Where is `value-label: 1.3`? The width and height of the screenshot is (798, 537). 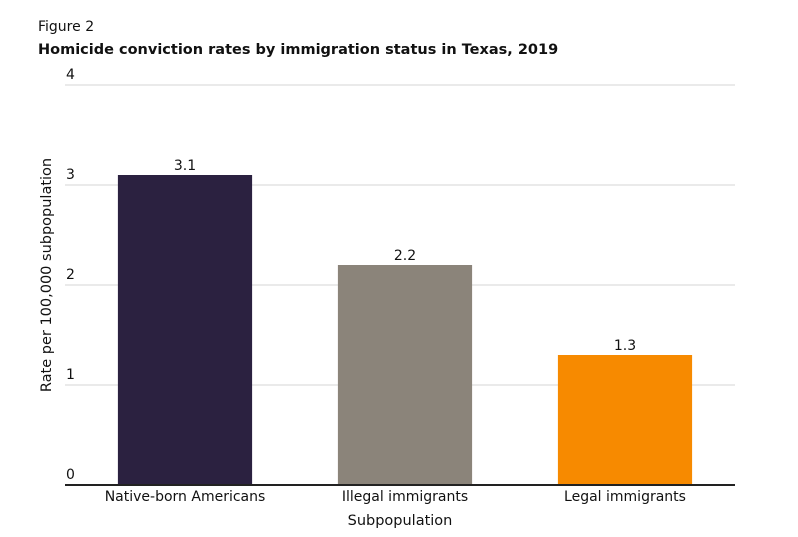 value-label: 1.3 is located at coordinates (625, 346).